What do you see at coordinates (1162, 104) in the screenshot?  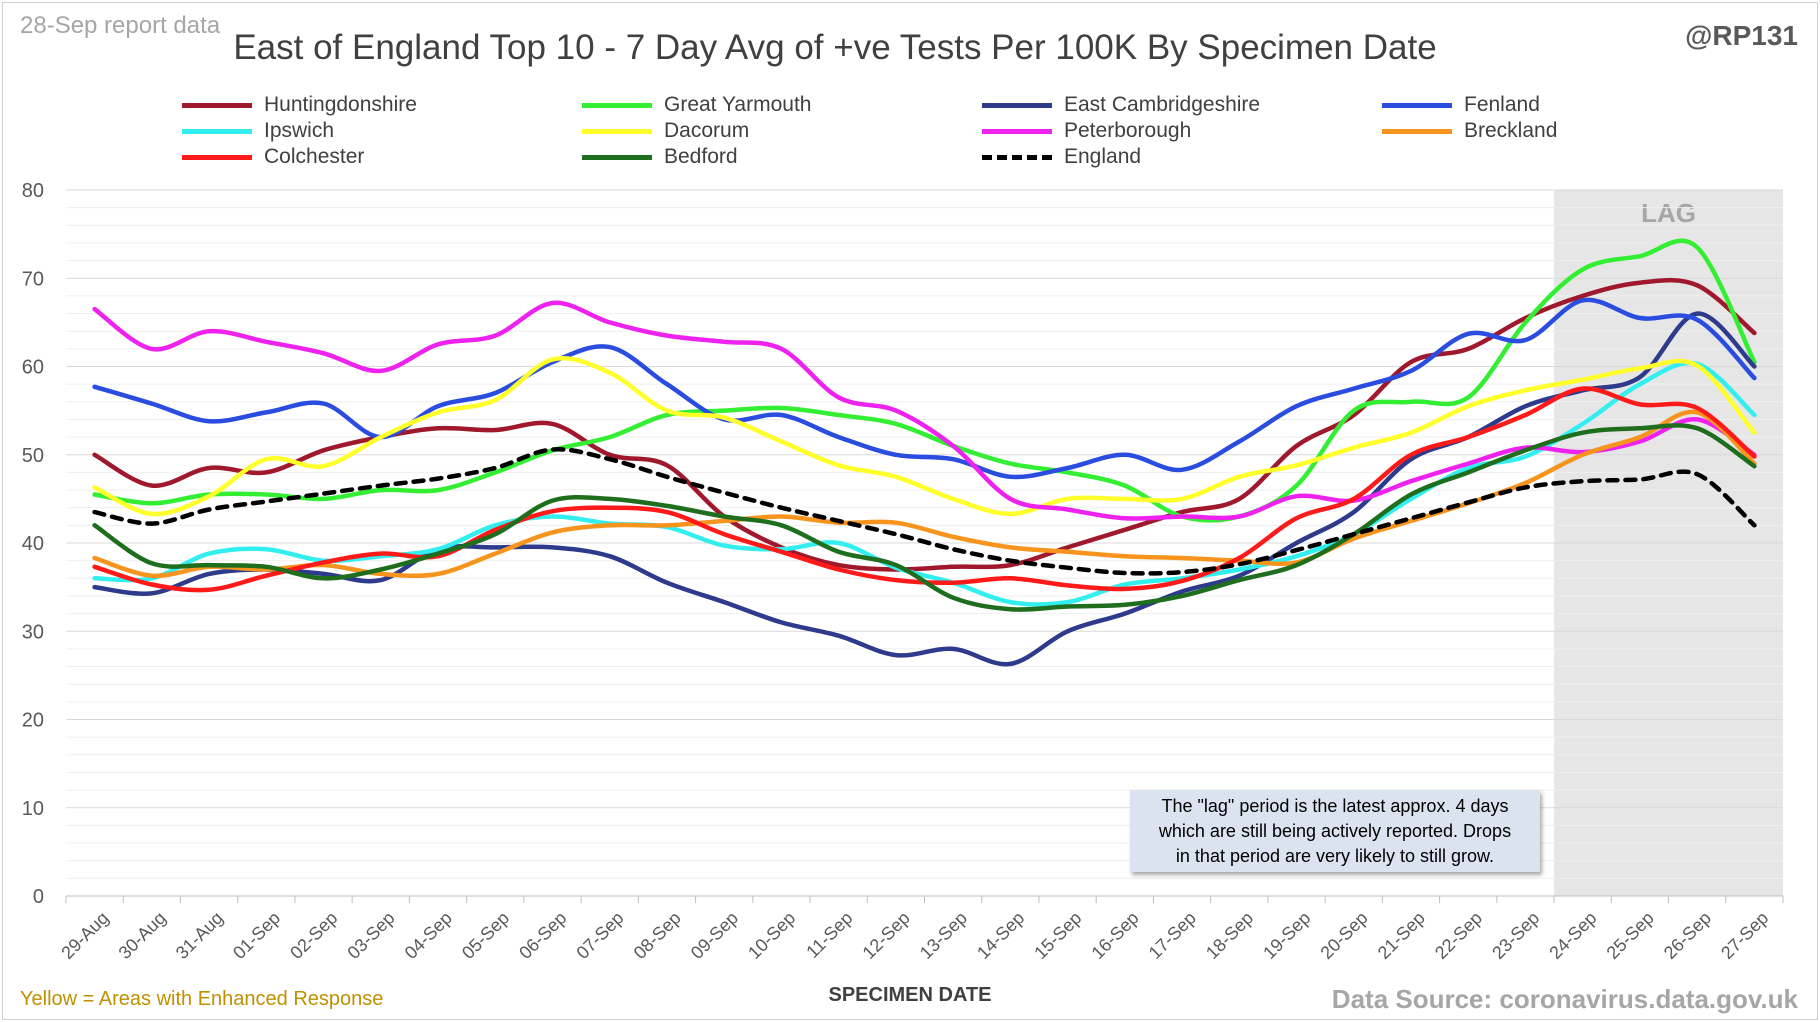 I see `legend-label: East Cambridgeshire` at bounding box center [1162, 104].